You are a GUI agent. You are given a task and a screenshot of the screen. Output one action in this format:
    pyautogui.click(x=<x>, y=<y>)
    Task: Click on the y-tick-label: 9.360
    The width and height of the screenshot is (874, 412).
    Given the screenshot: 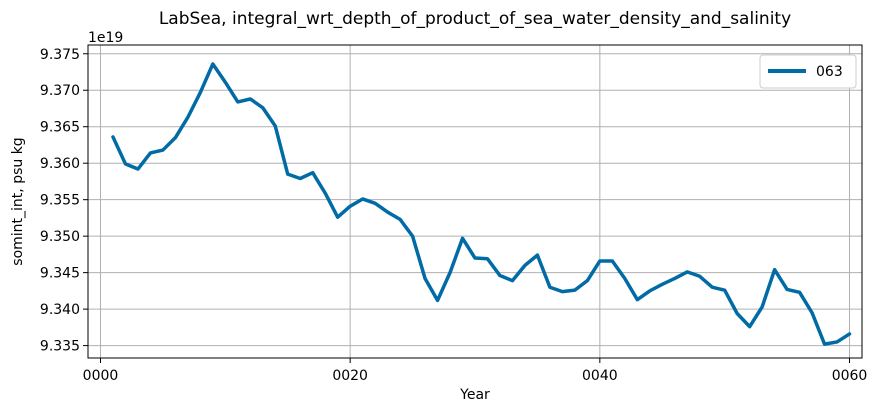 What is the action you would take?
    pyautogui.click(x=60, y=164)
    